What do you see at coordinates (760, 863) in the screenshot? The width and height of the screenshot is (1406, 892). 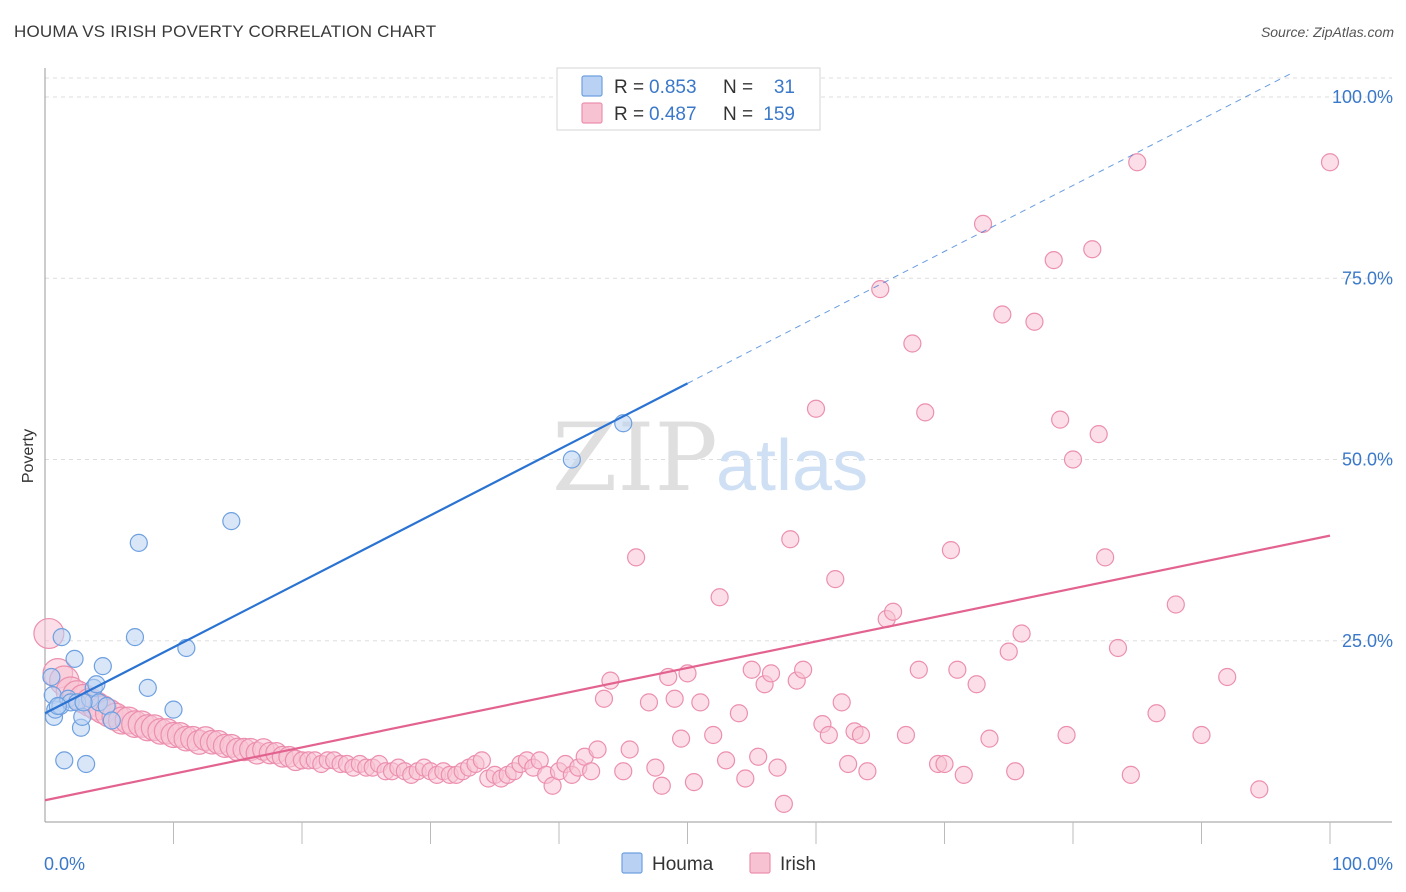 I see `bottom-legend-swatch-irish` at bounding box center [760, 863].